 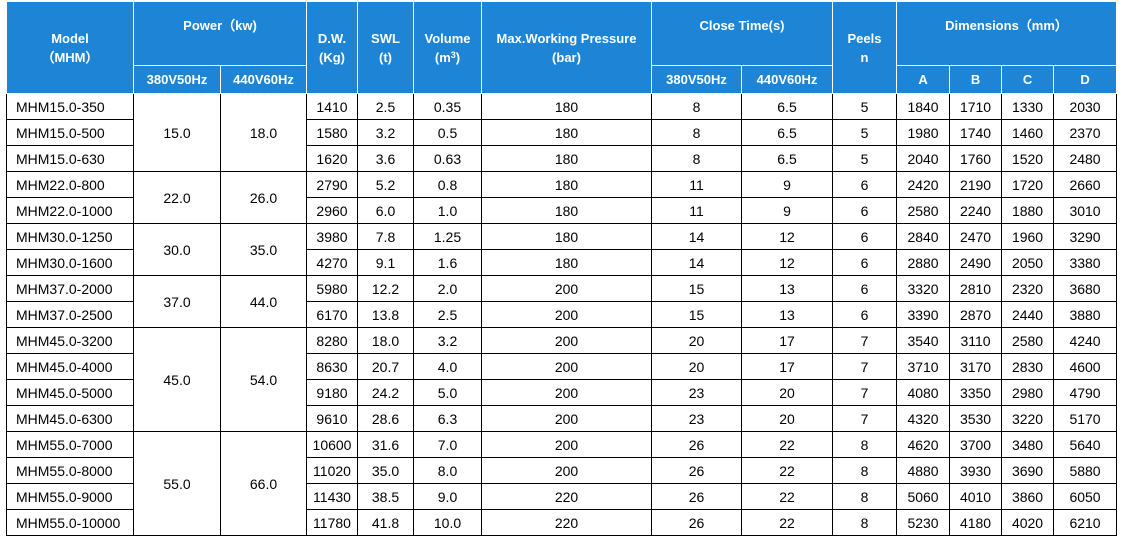 I want to click on cell-close-380: 8, so click(x=696, y=106).